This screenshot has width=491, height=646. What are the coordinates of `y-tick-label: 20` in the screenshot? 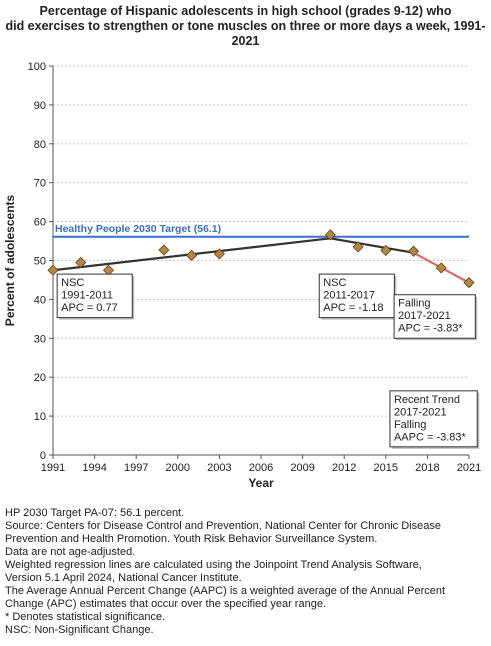 It's located at (40, 378).